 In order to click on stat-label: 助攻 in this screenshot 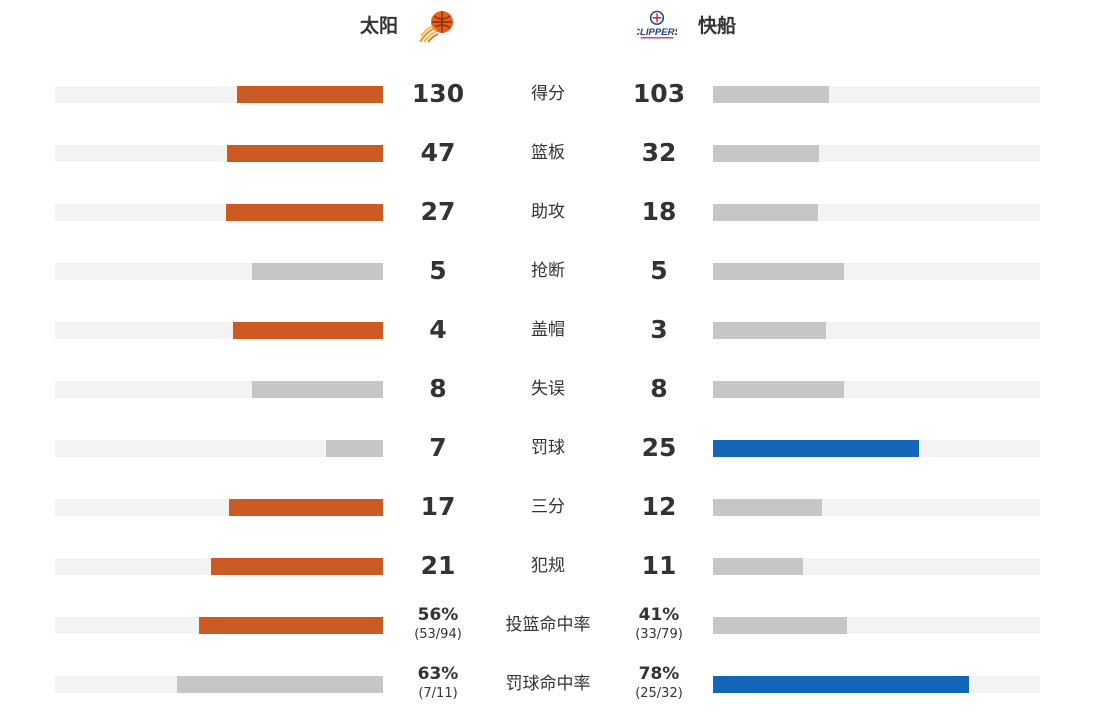, I will do `click(548, 212)`.